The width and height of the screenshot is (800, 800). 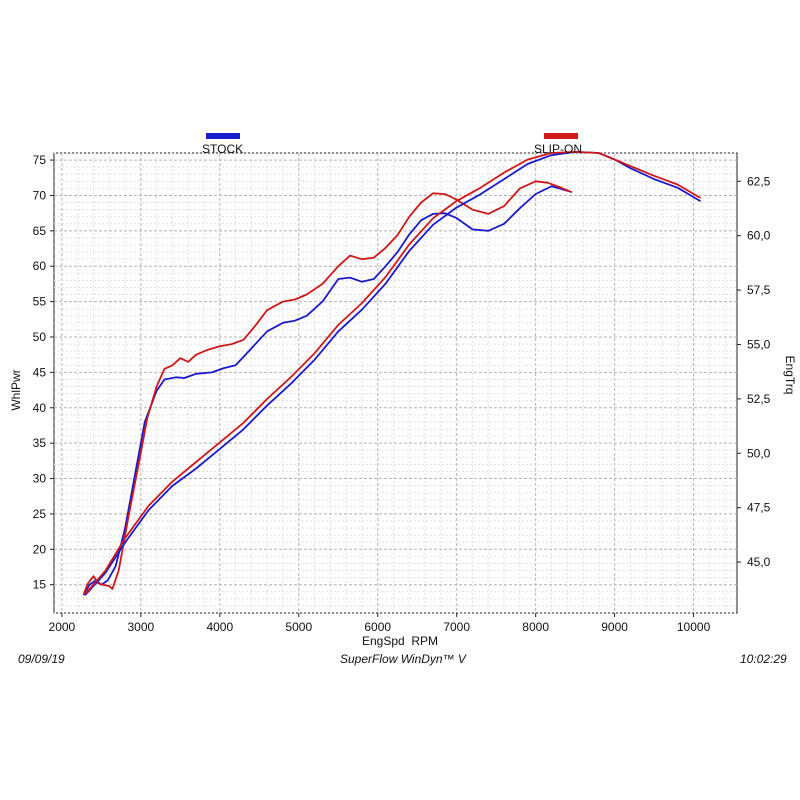 What do you see at coordinates (141, 627) in the screenshot?
I see `x-tick-label: 3000` at bounding box center [141, 627].